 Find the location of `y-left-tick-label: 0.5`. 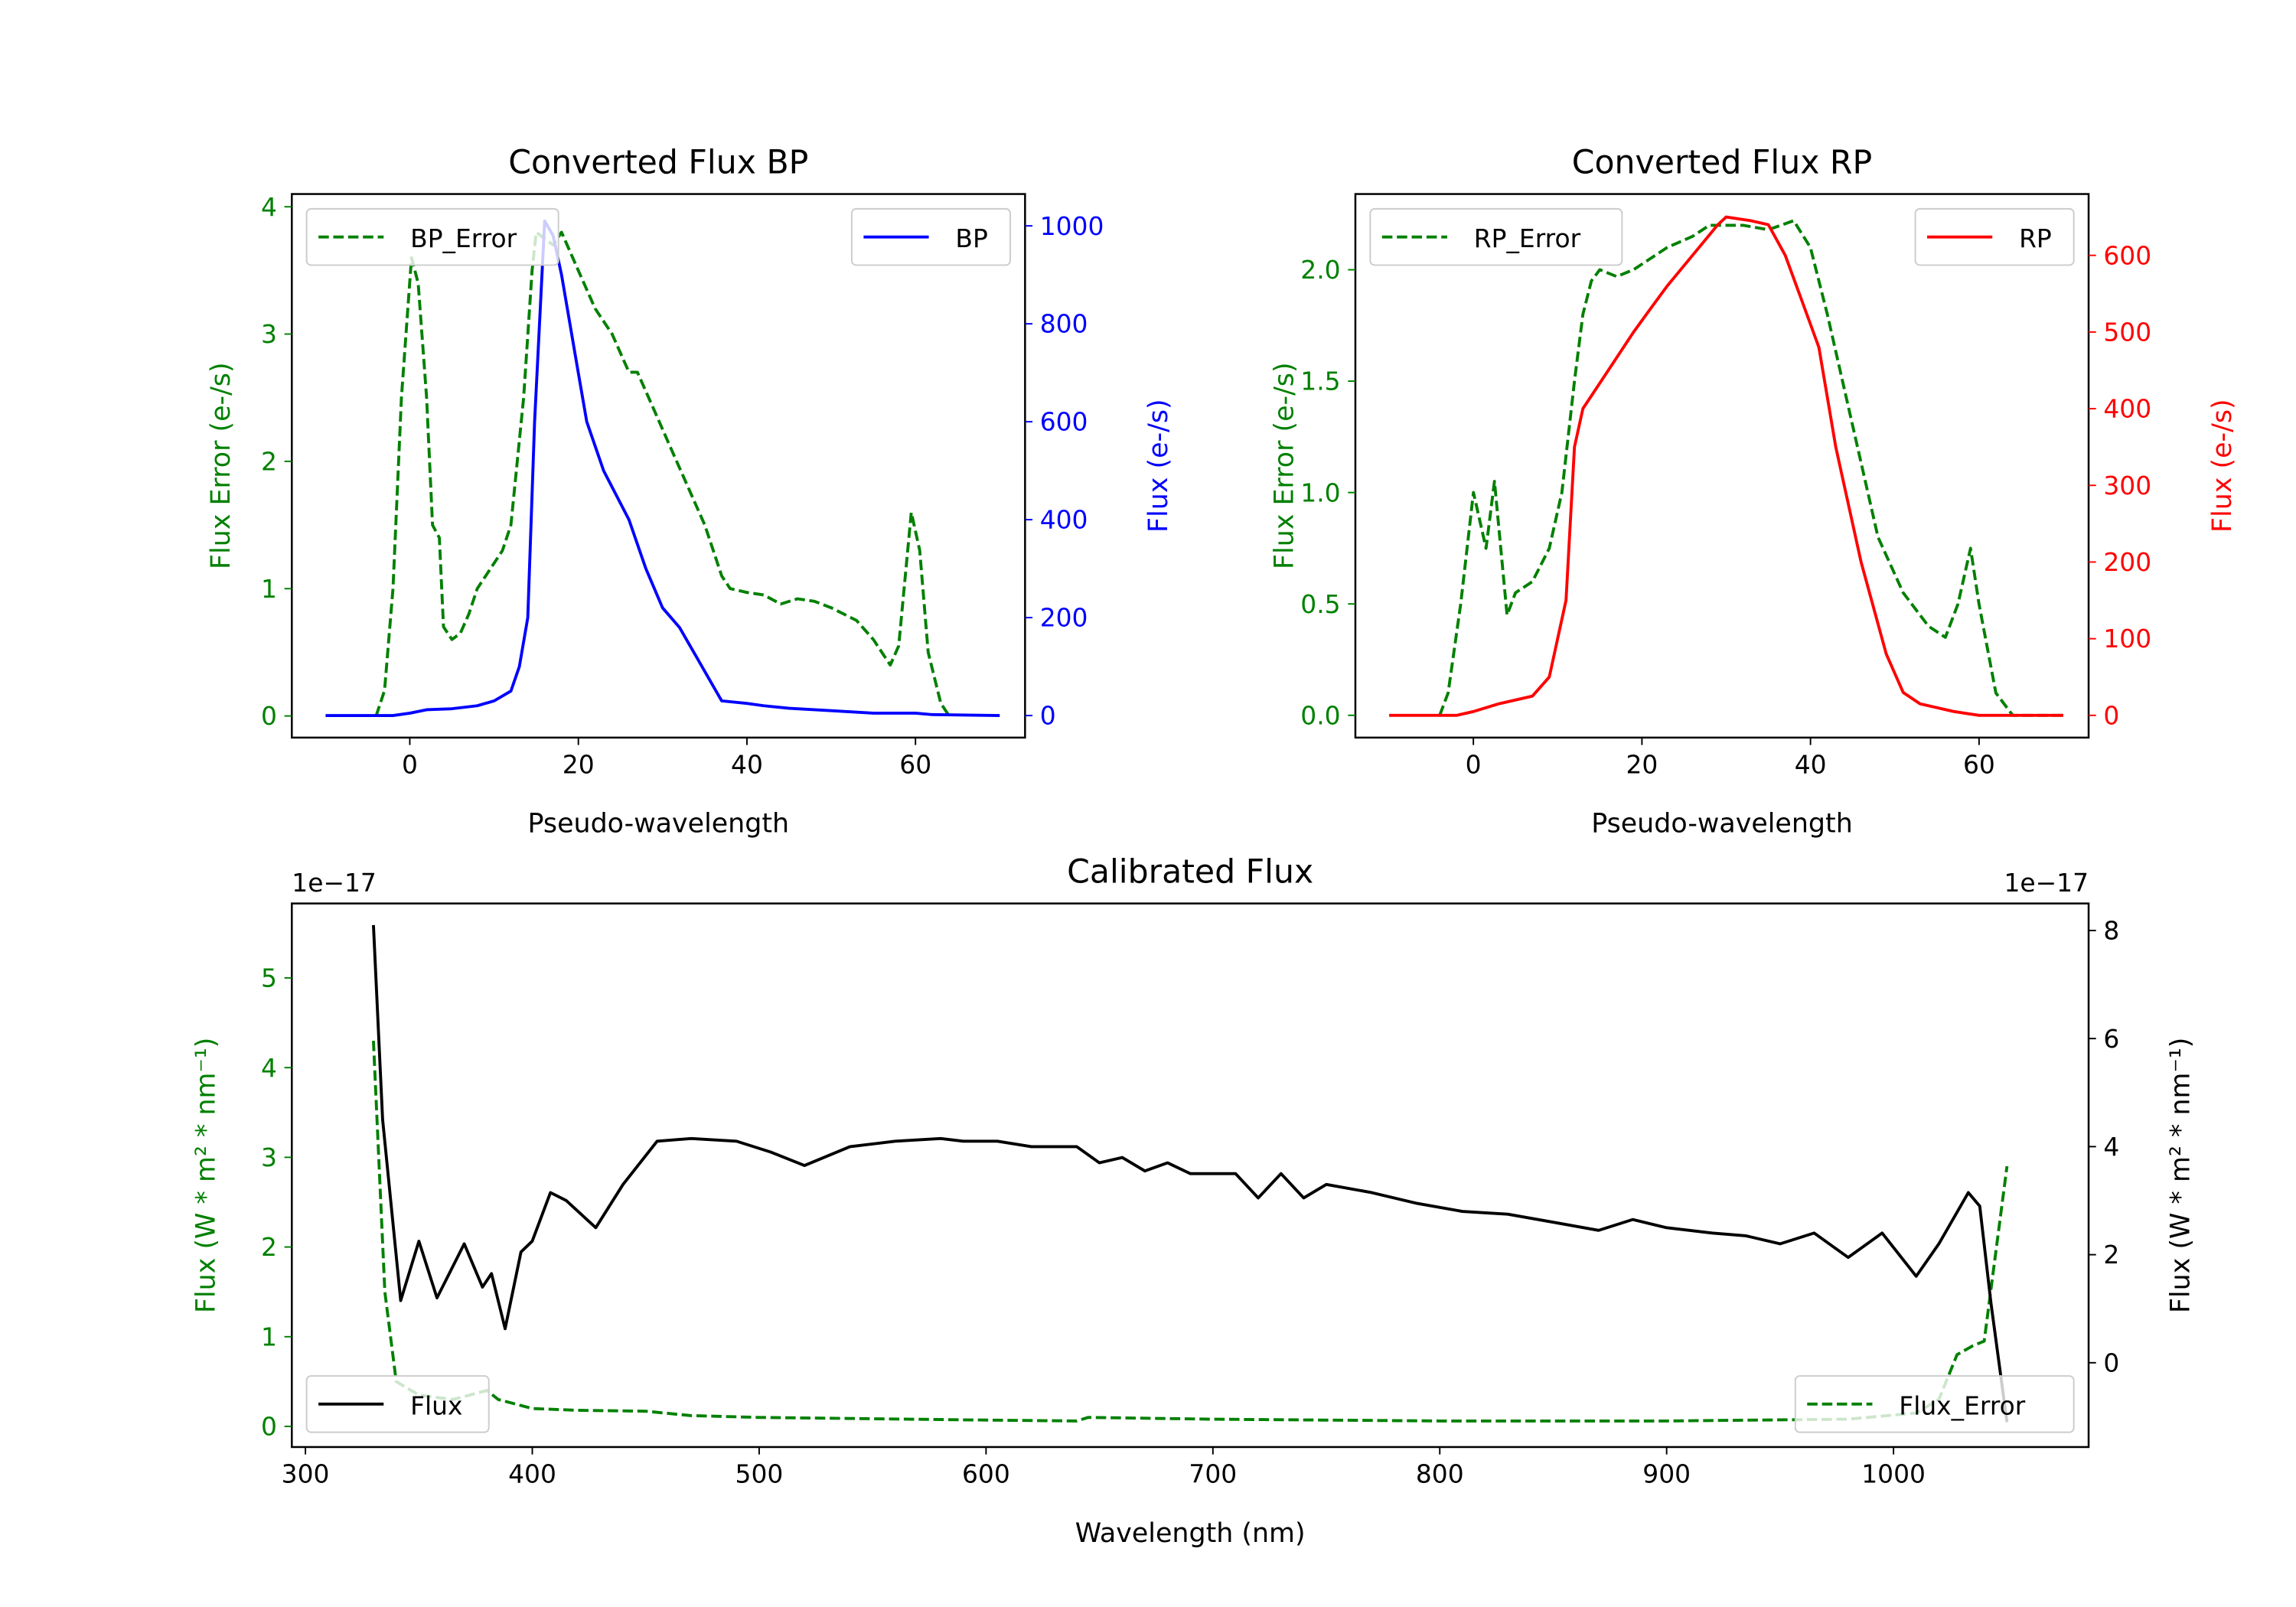

y-left-tick-label: 0.5 is located at coordinates (1320, 604).